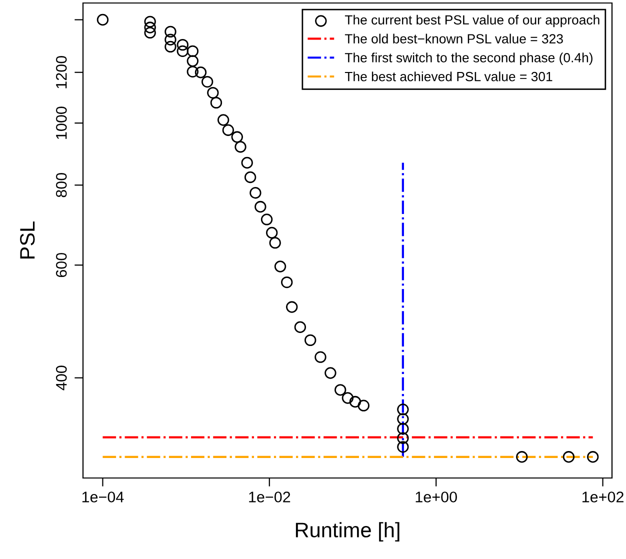 The height and width of the screenshot is (559, 626). What do you see at coordinates (61, 378) in the screenshot?
I see `y-tick-label: 400` at bounding box center [61, 378].